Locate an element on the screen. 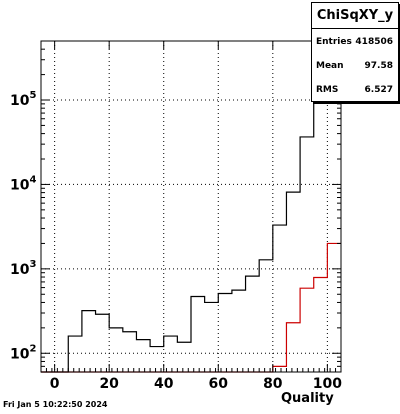 This screenshot has height=414, width=400. stats-value: 418506 is located at coordinates (374, 42).